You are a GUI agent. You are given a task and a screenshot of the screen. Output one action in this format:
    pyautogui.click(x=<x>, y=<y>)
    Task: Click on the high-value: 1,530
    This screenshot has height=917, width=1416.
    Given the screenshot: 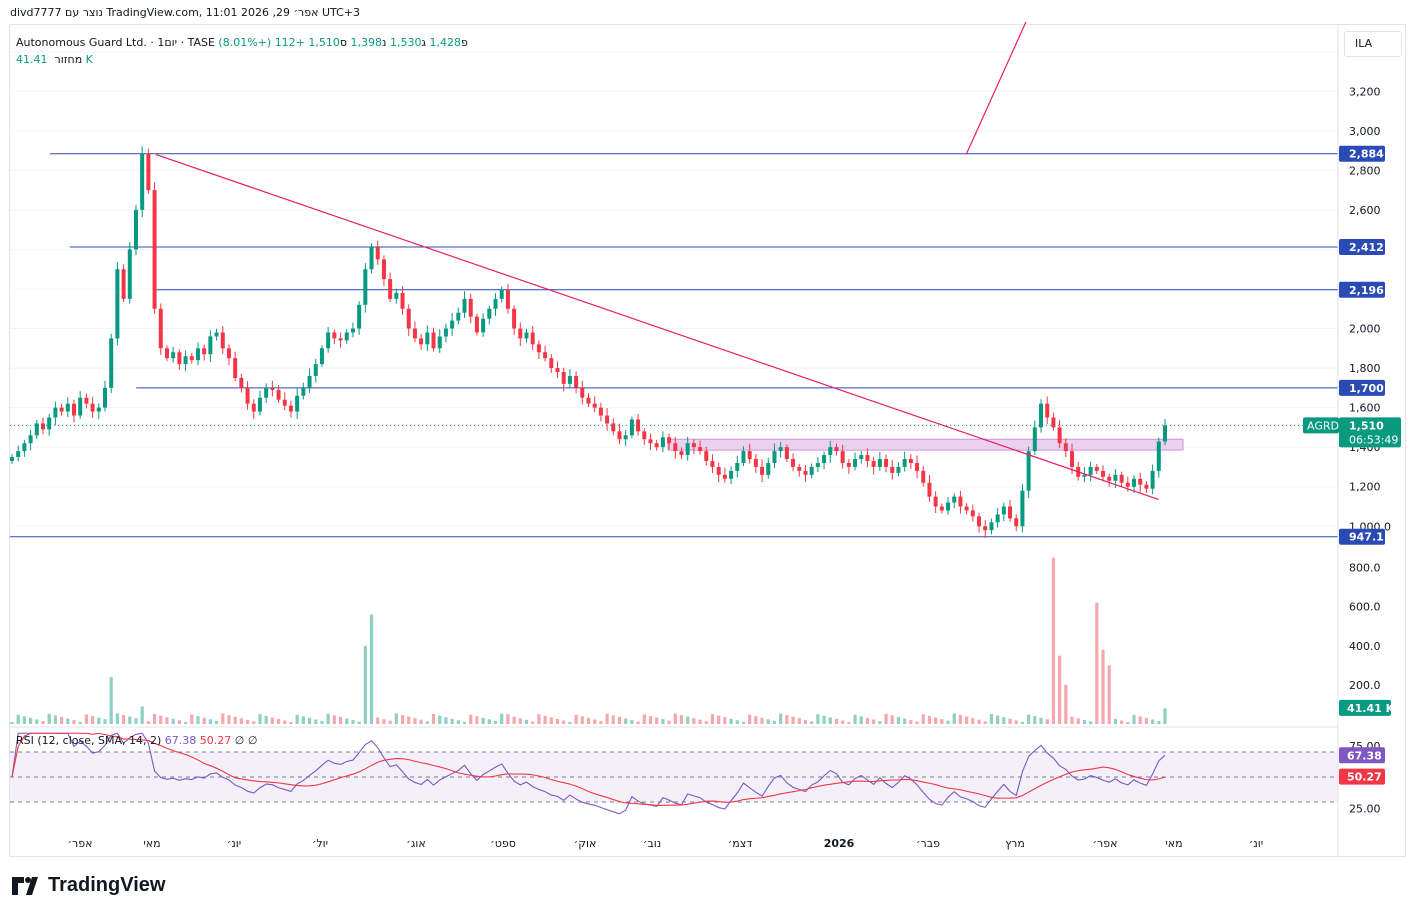 What is the action you would take?
    pyautogui.click(x=405, y=42)
    